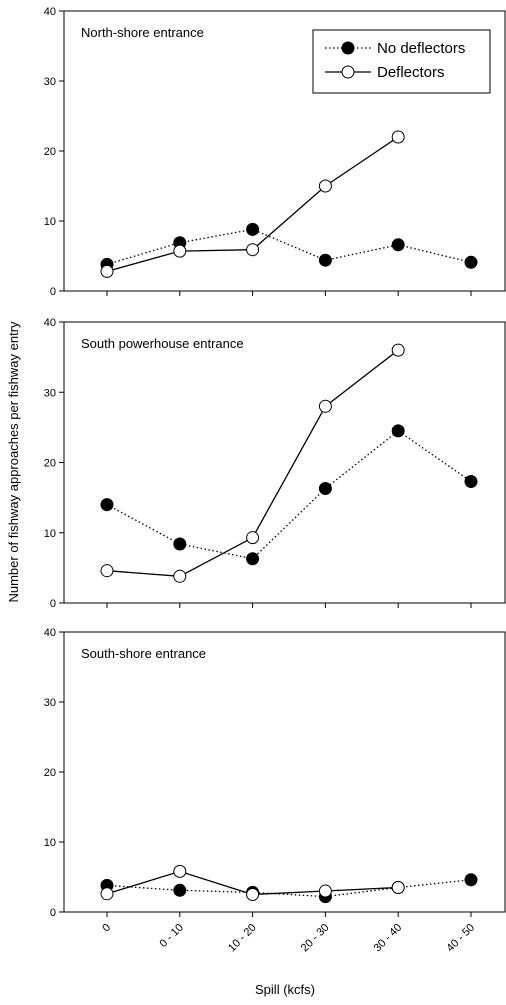 The image size is (506, 1005). I want to click on x-axis-label: Spill (kcfs), so click(285, 989).